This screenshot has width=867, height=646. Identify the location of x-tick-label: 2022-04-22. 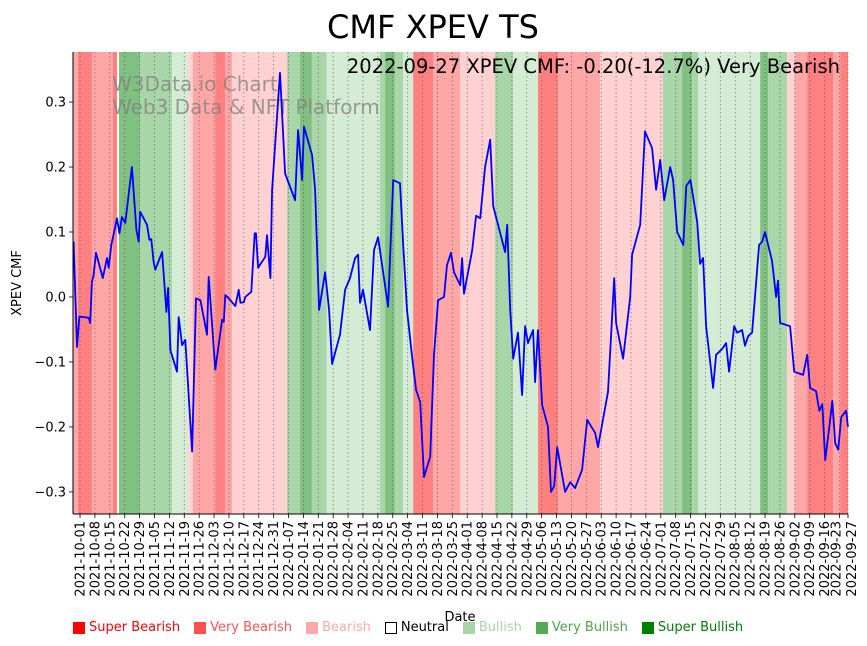
(512, 559).